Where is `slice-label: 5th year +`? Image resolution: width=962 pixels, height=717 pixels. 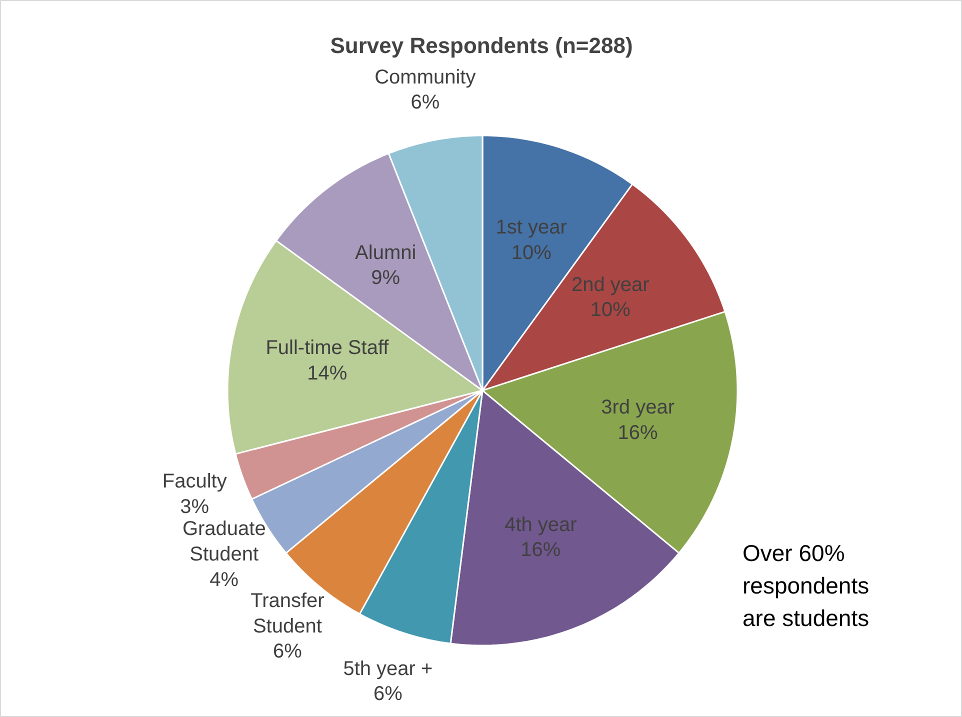 slice-label: 5th year + is located at coordinates (388, 669).